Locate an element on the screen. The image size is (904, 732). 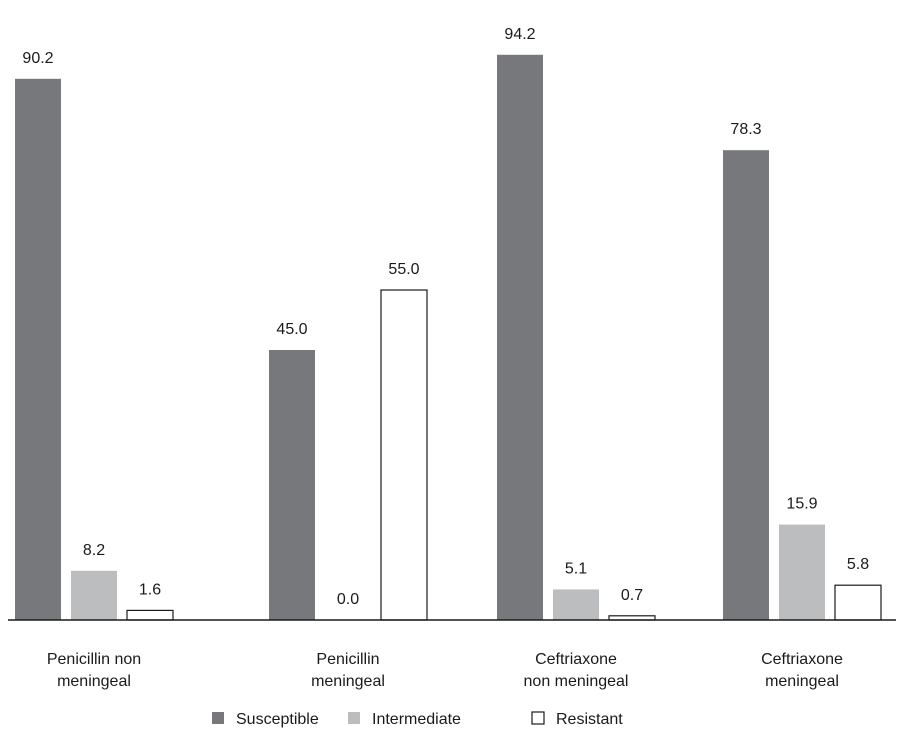
value-label-intermediate-1: 8.2 is located at coordinates (94, 550).